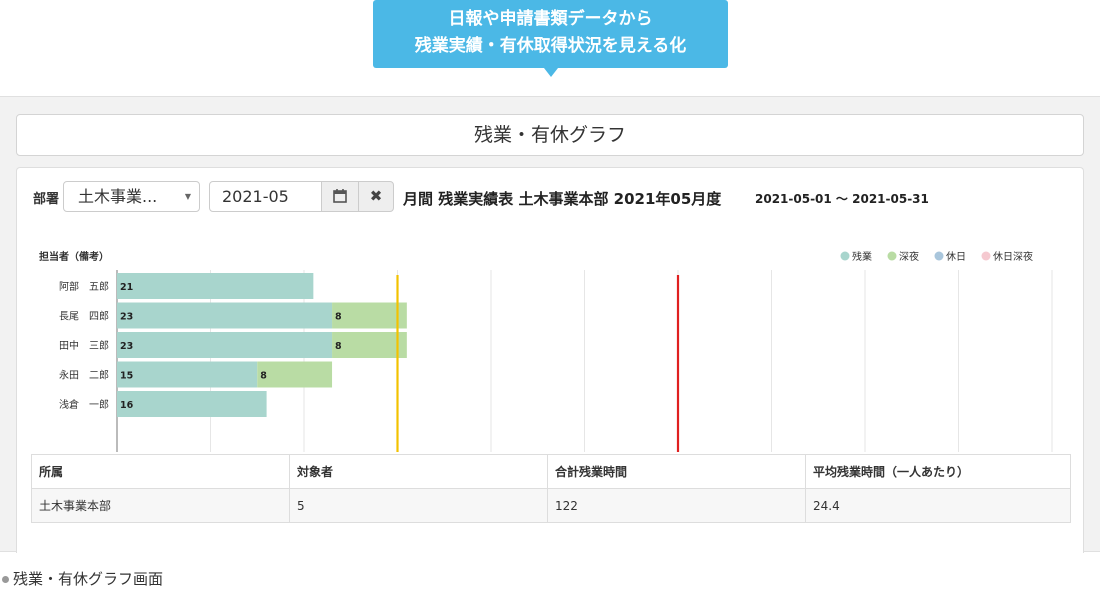 The image size is (1100, 606). Describe the element at coordinates (862, 256) in the screenshot. I see `legend-label: 残業` at that location.